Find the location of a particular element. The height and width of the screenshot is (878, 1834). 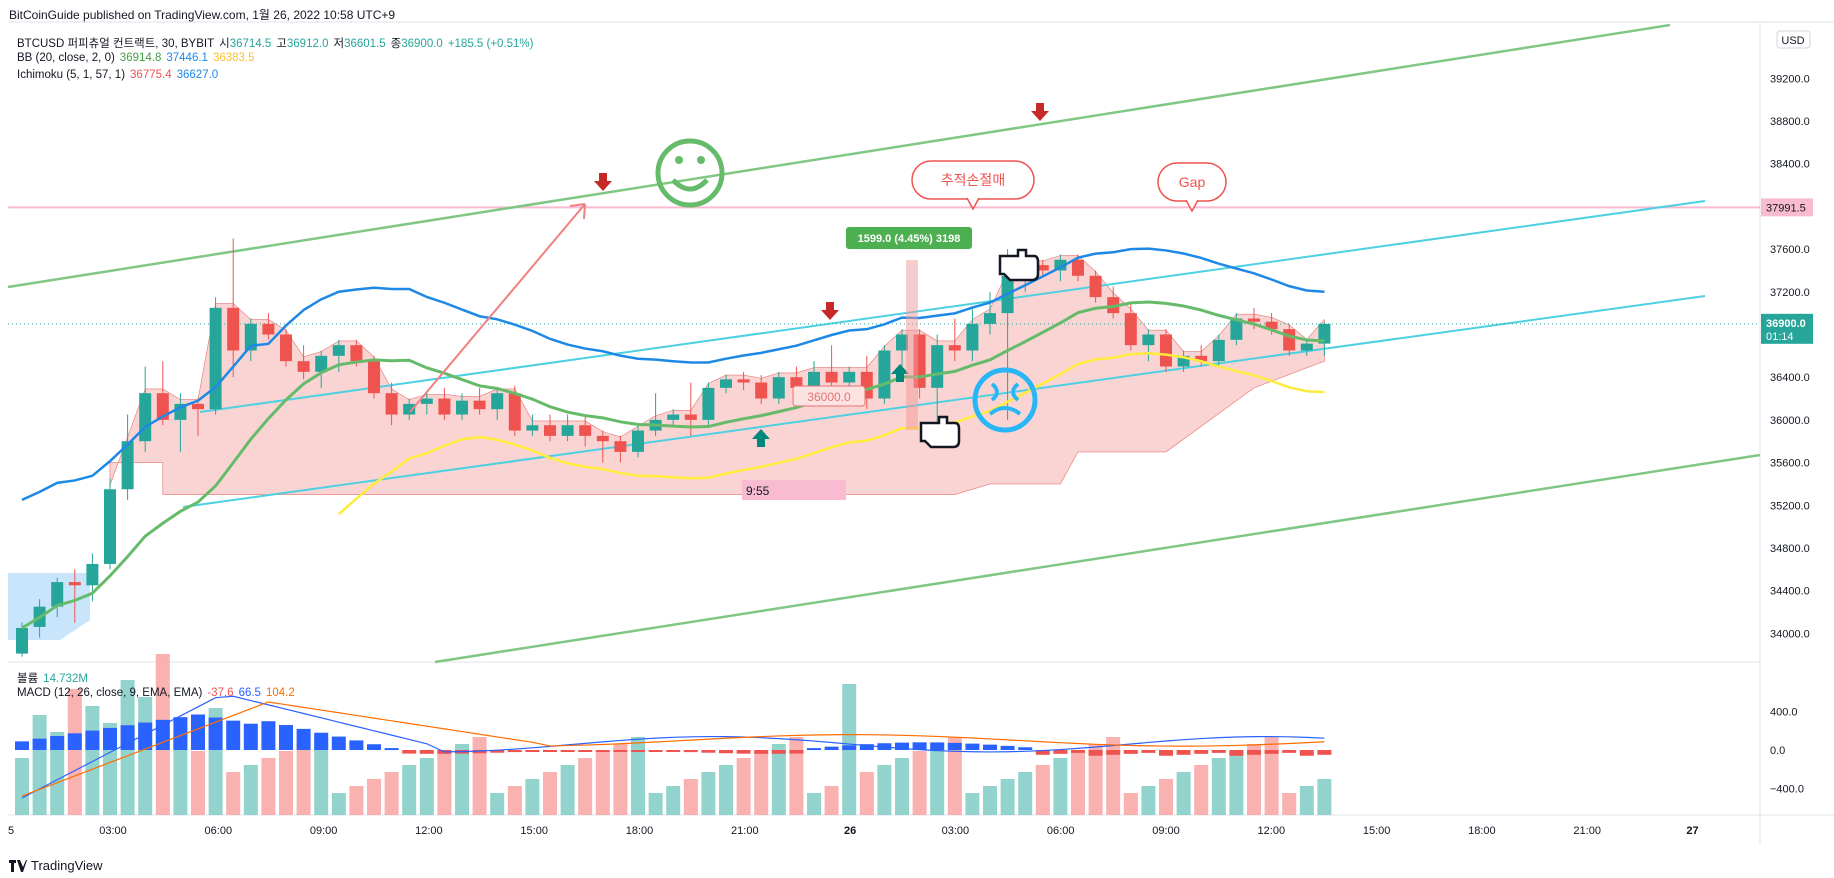

trailing-stop-callout-text: 추적손절매 is located at coordinates (973, 180).